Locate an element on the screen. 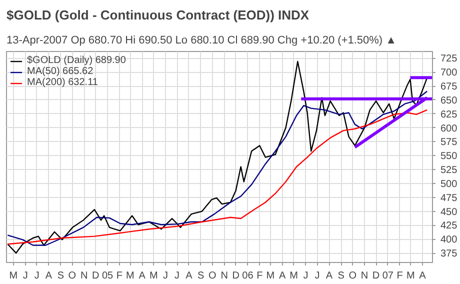  y-tick-label: 575 is located at coordinates (449, 142).